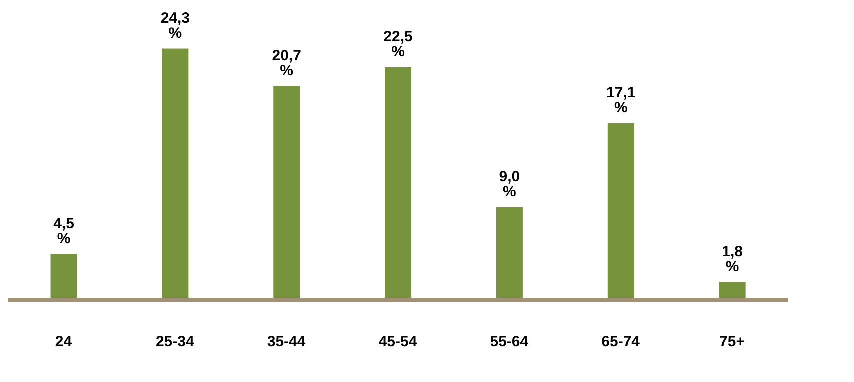  What do you see at coordinates (286, 342) in the screenshot?
I see `x-tick-label: 35-44` at bounding box center [286, 342].